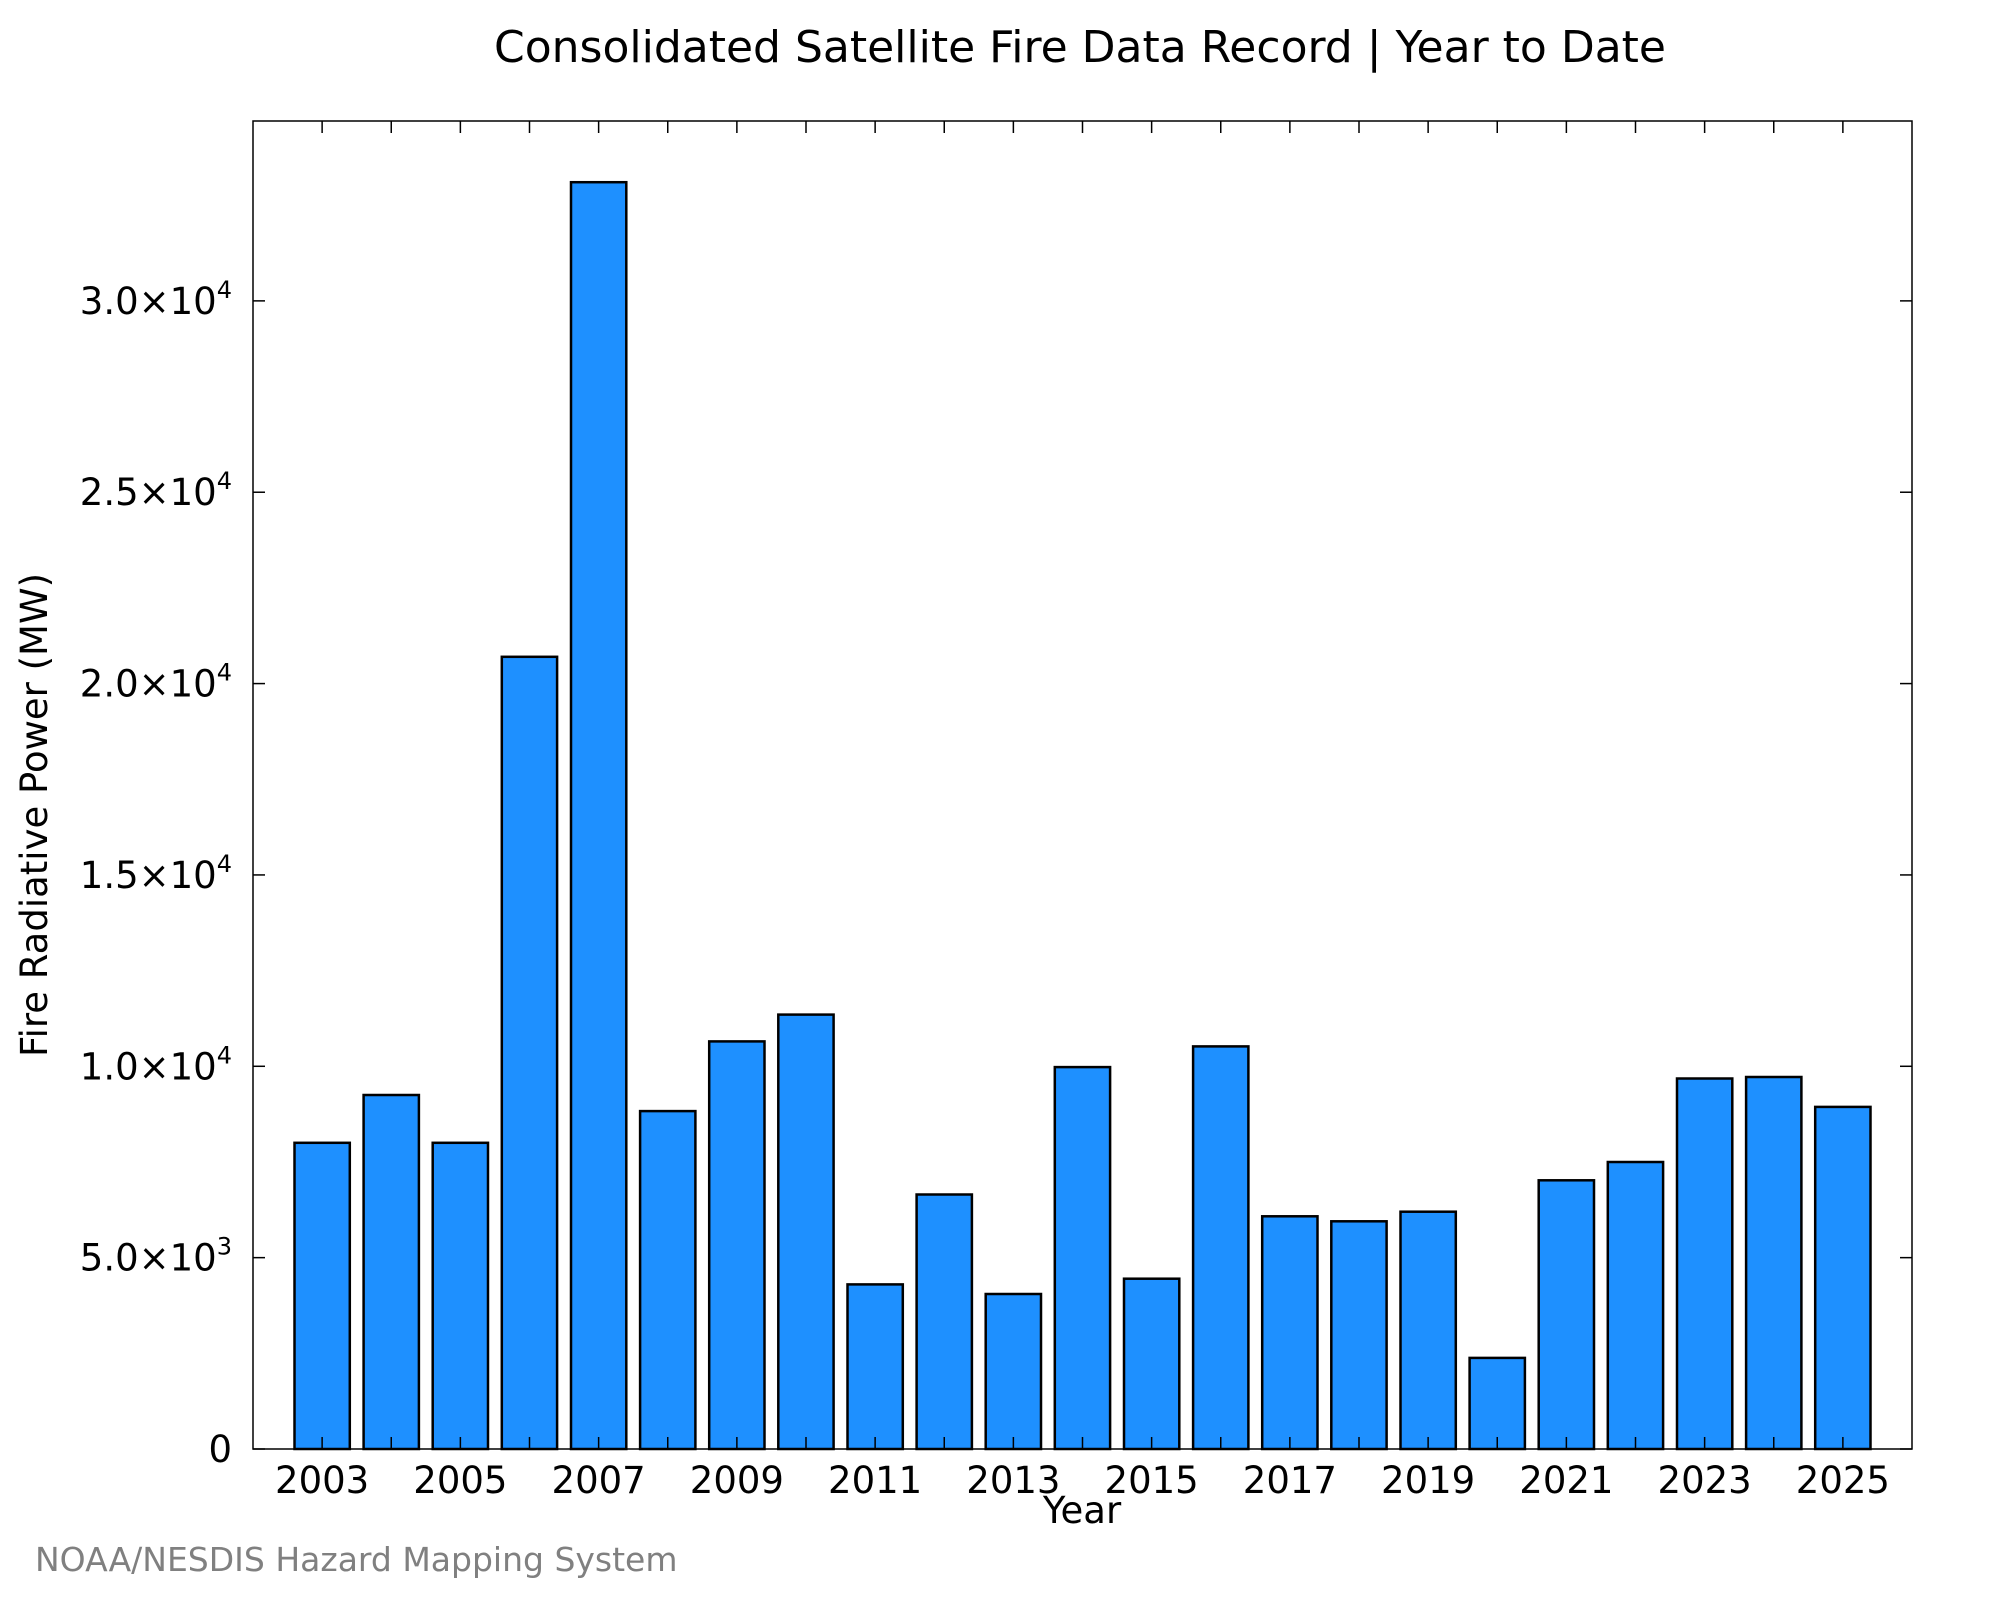 Image resolution: width=2000 pixels, height=1604 pixels. What do you see at coordinates (1842, 1278) in the screenshot?
I see `bar-2025` at bounding box center [1842, 1278].